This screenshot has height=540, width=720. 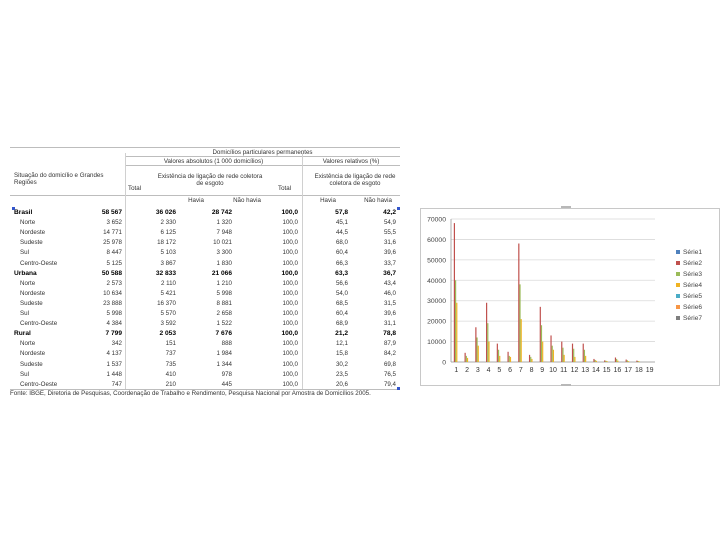 What do you see at coordinates (168, 263) in the screenshot?
I see `table-cell: 3 867` at bounding box center [168, 263].